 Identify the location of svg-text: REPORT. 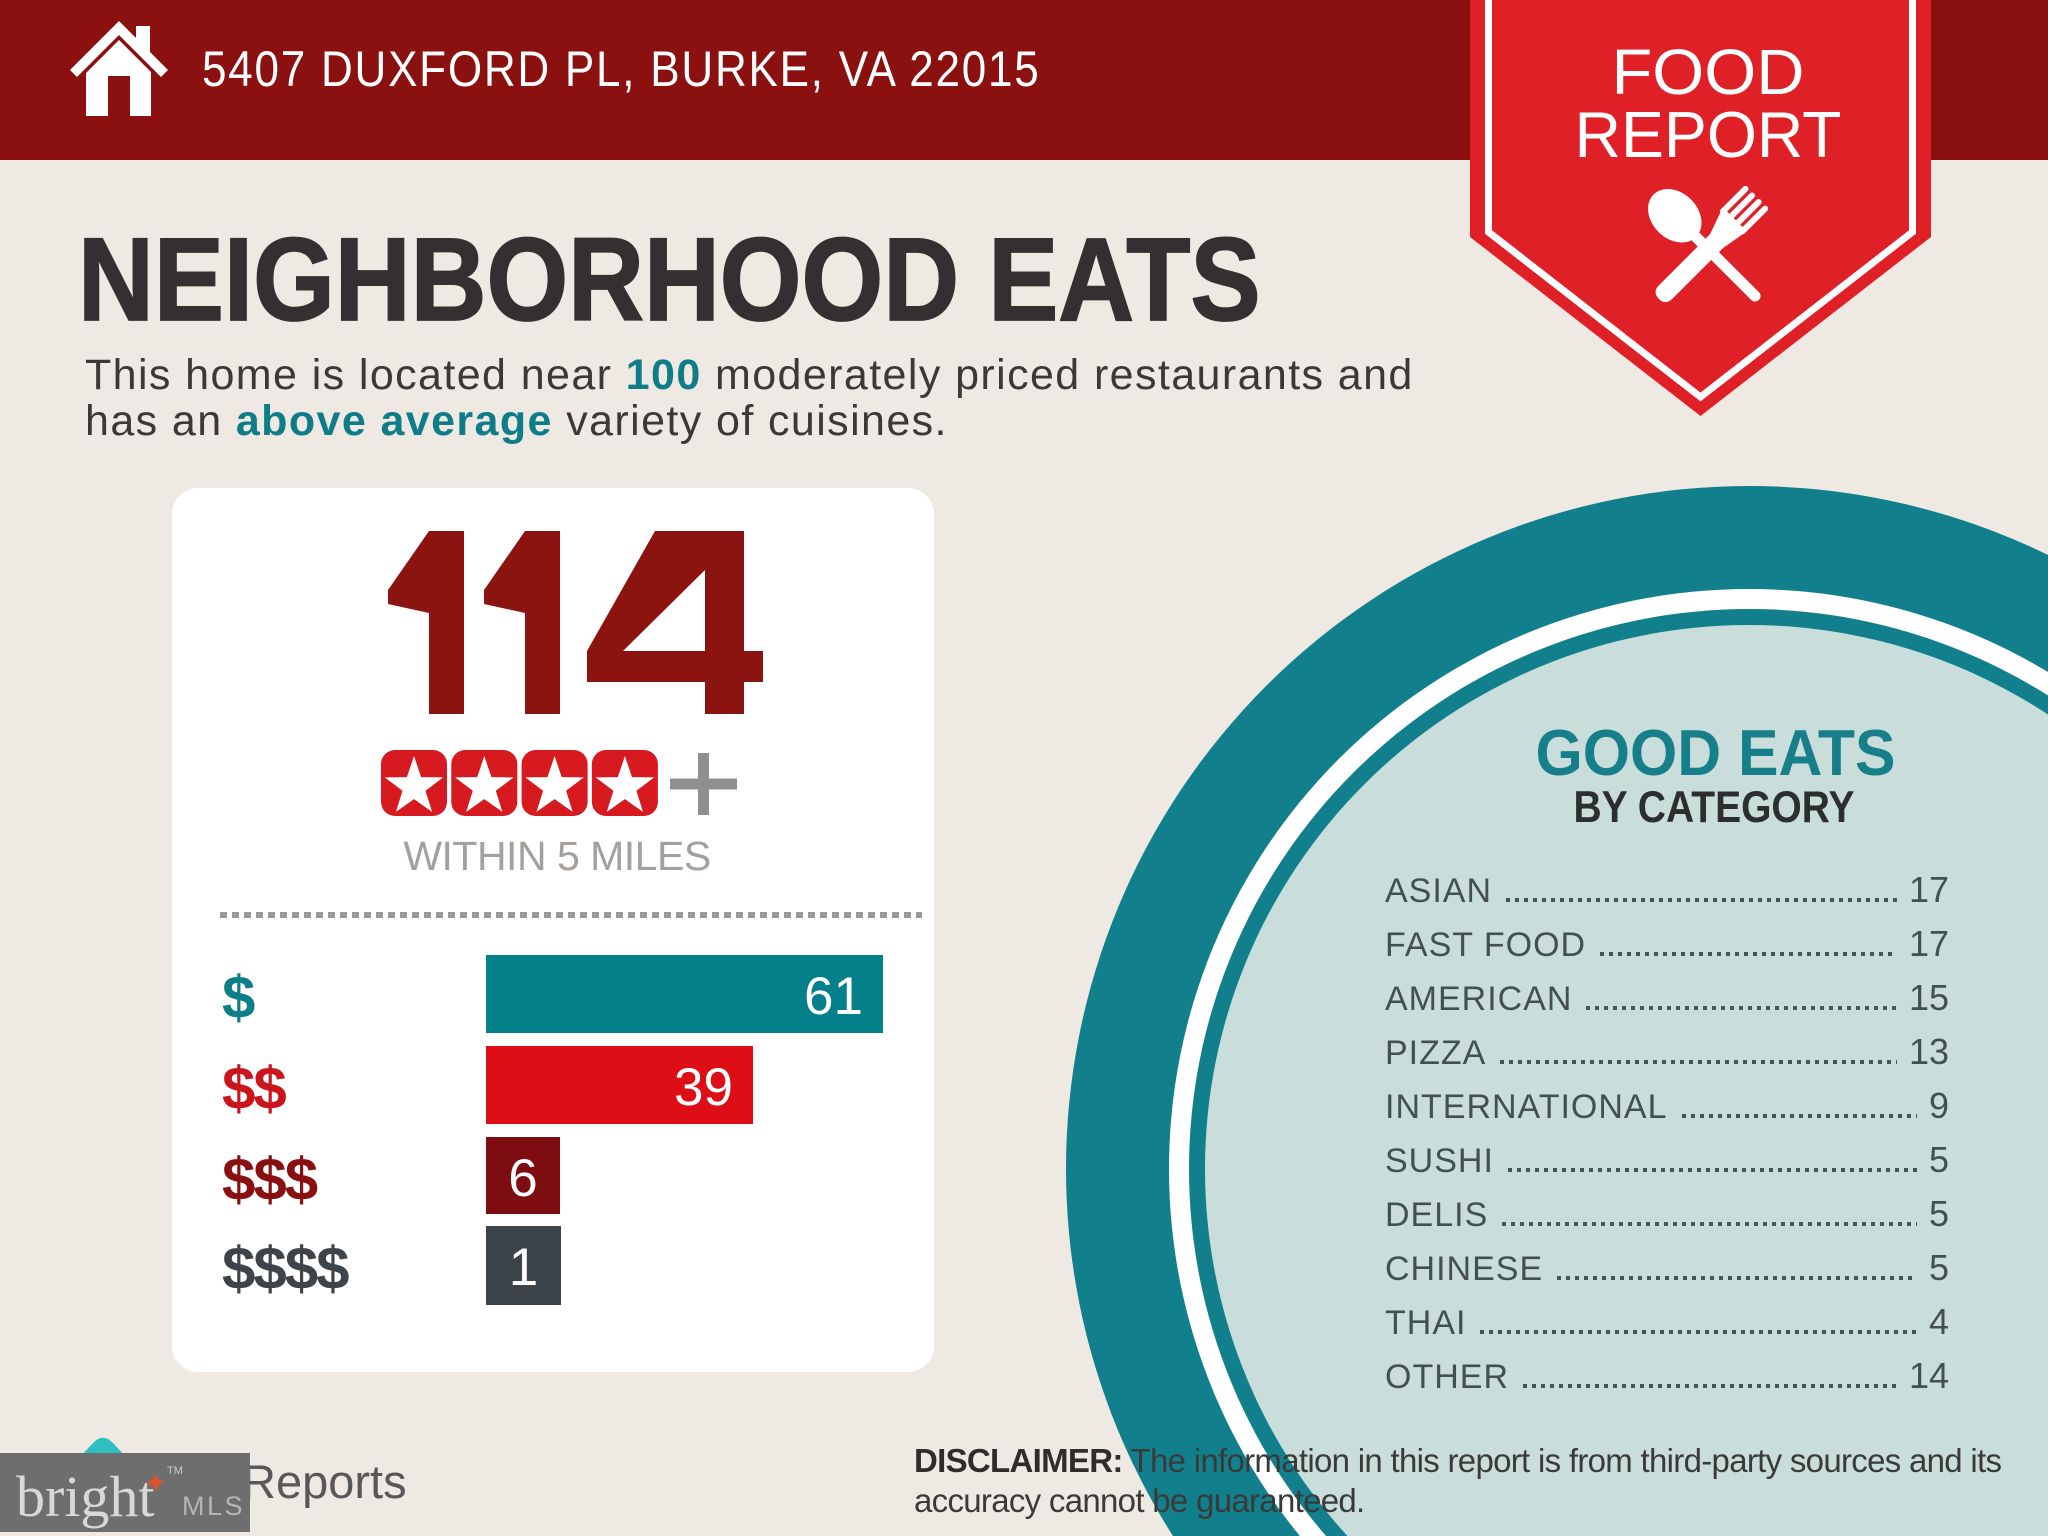
(1708, 134).